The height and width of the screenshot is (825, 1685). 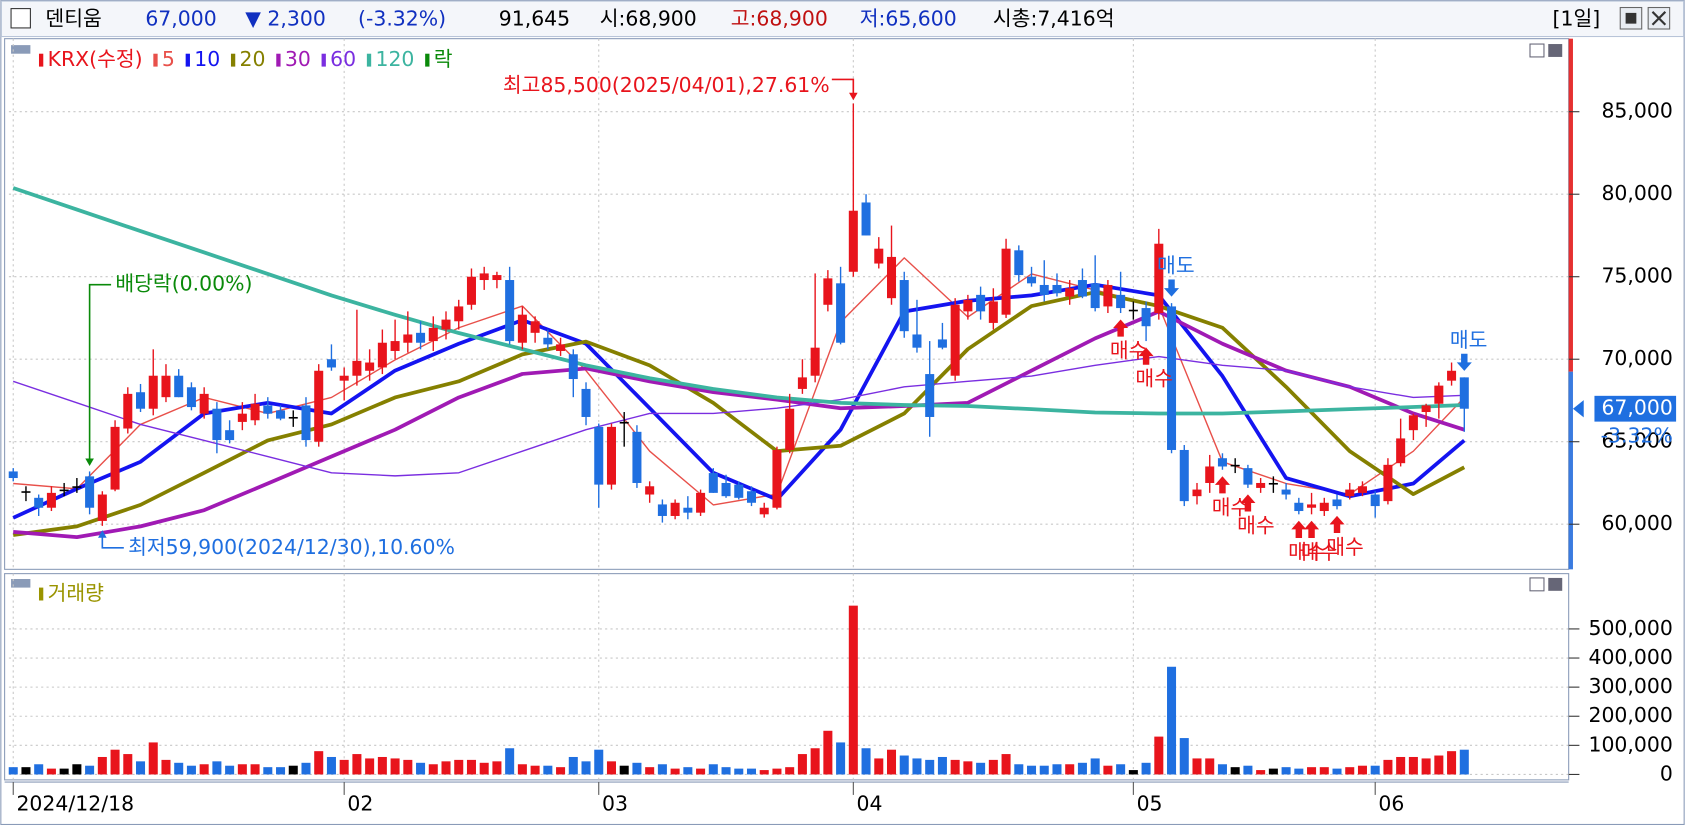 I want to click on arrow-head, so click(x=102, y=534).